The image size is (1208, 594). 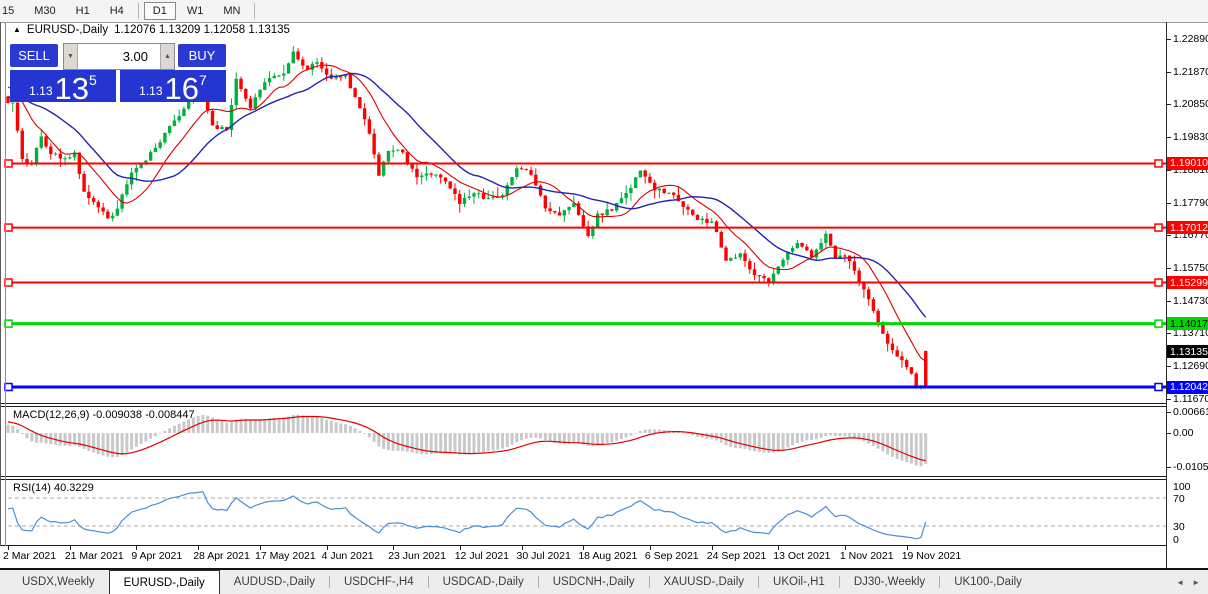 I want to click on date-tick-label: 19 Nov 2021, so click(x=931, y=556).